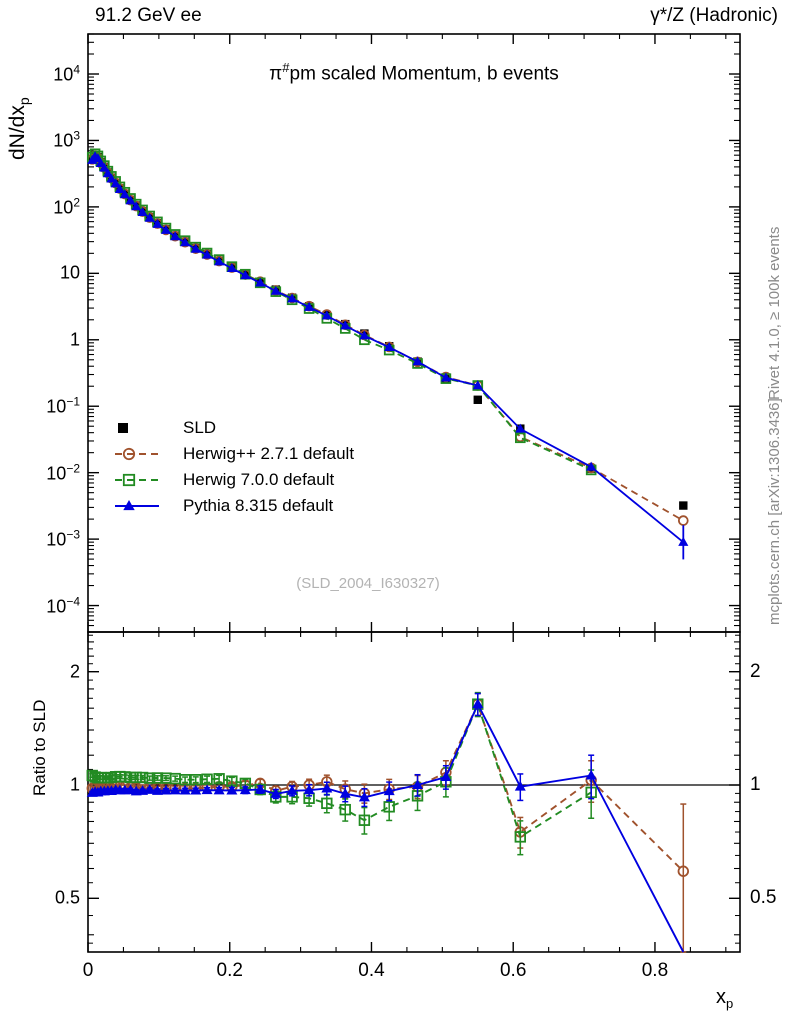 The image size is (786, 1024). I want to click on y-tick-label-main: 10², so click(66, 206).